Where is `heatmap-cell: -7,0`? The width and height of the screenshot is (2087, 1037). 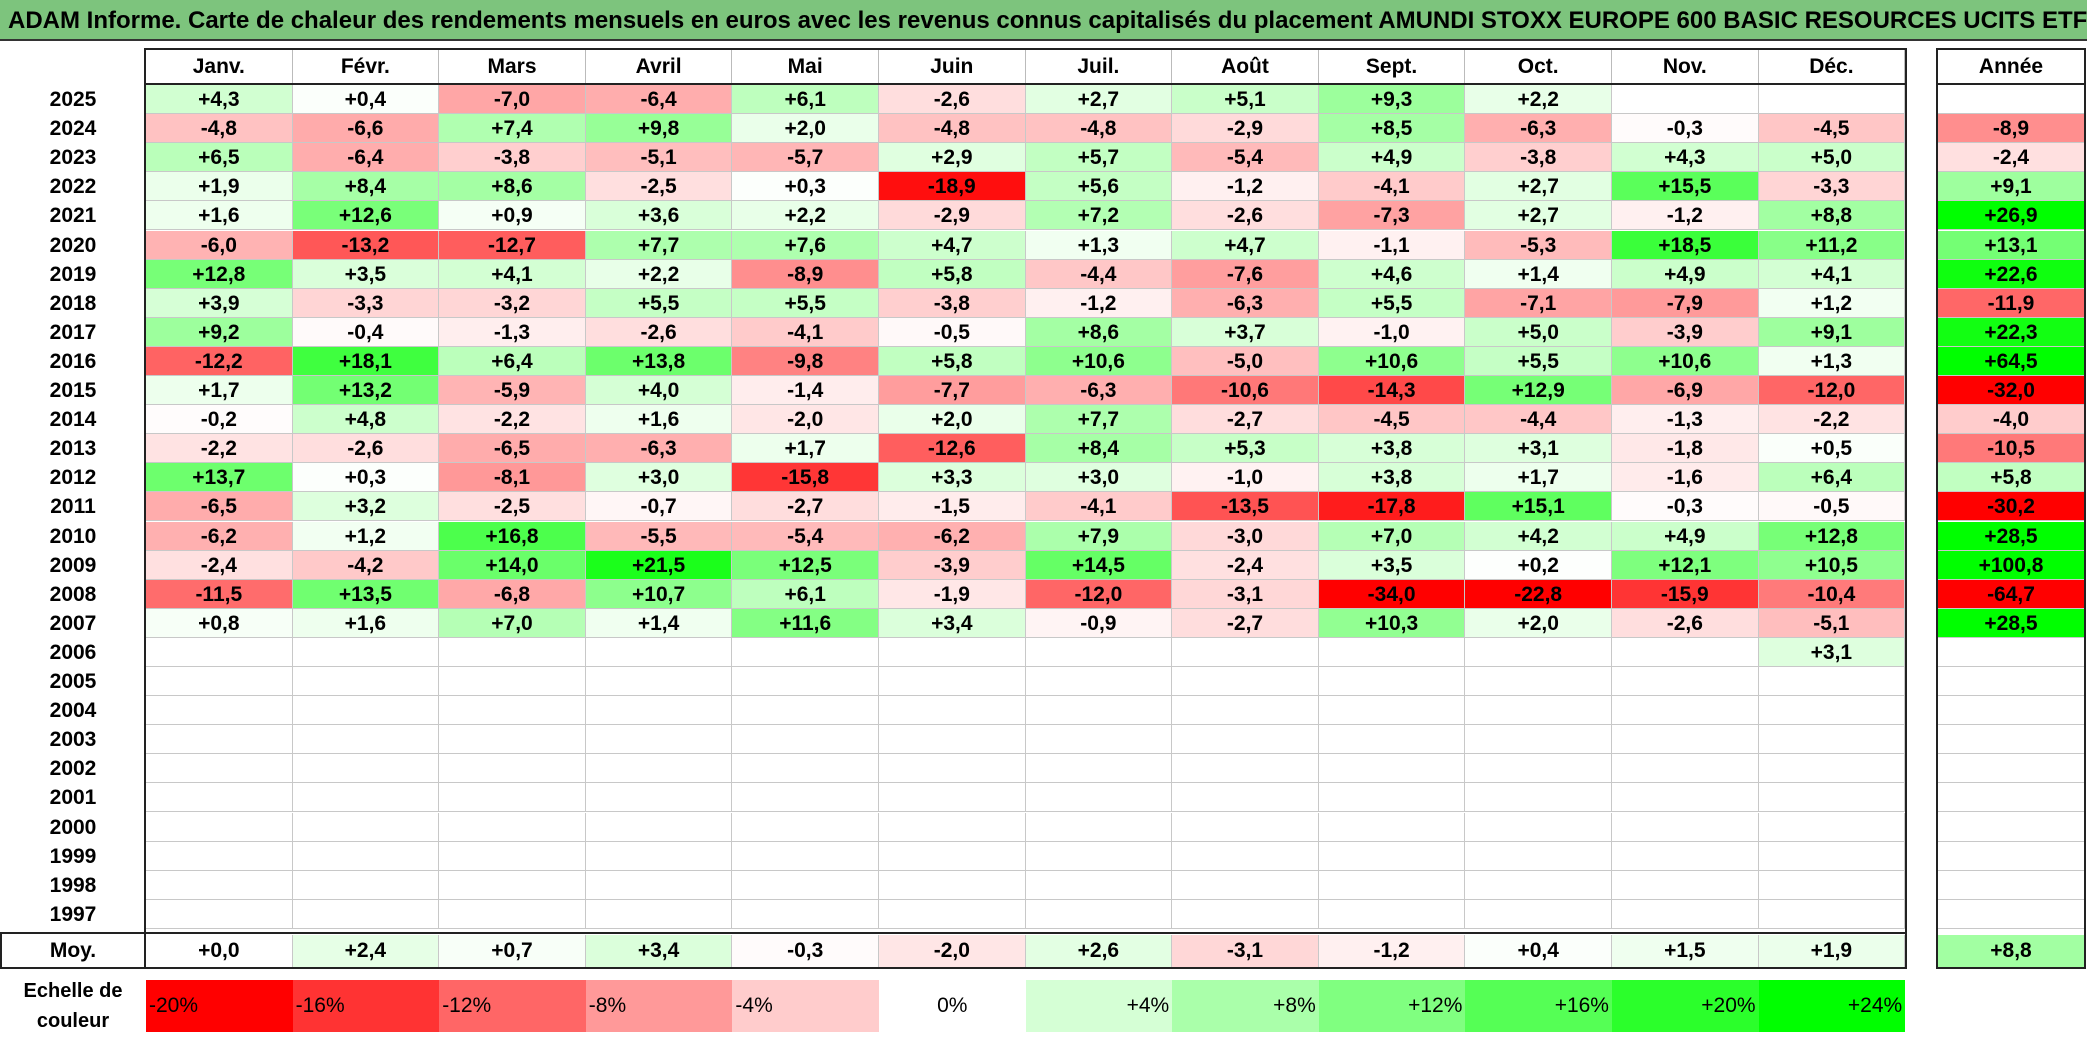
heatmap-cell: -7,0 is located at coordinates (512, 100).